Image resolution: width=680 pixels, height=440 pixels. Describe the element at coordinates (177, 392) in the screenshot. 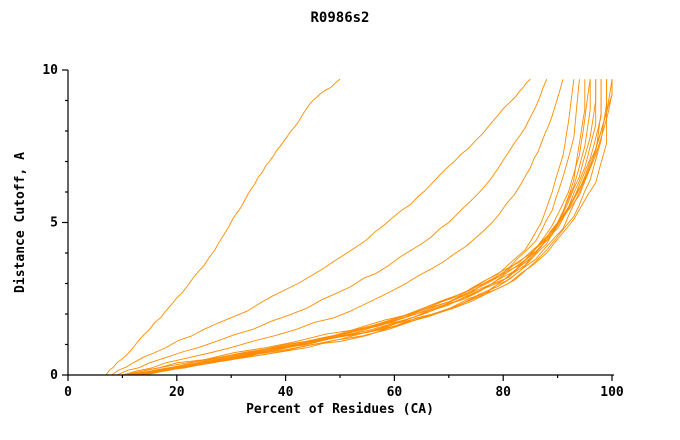

I see `x-tick-label: 20` at that location.